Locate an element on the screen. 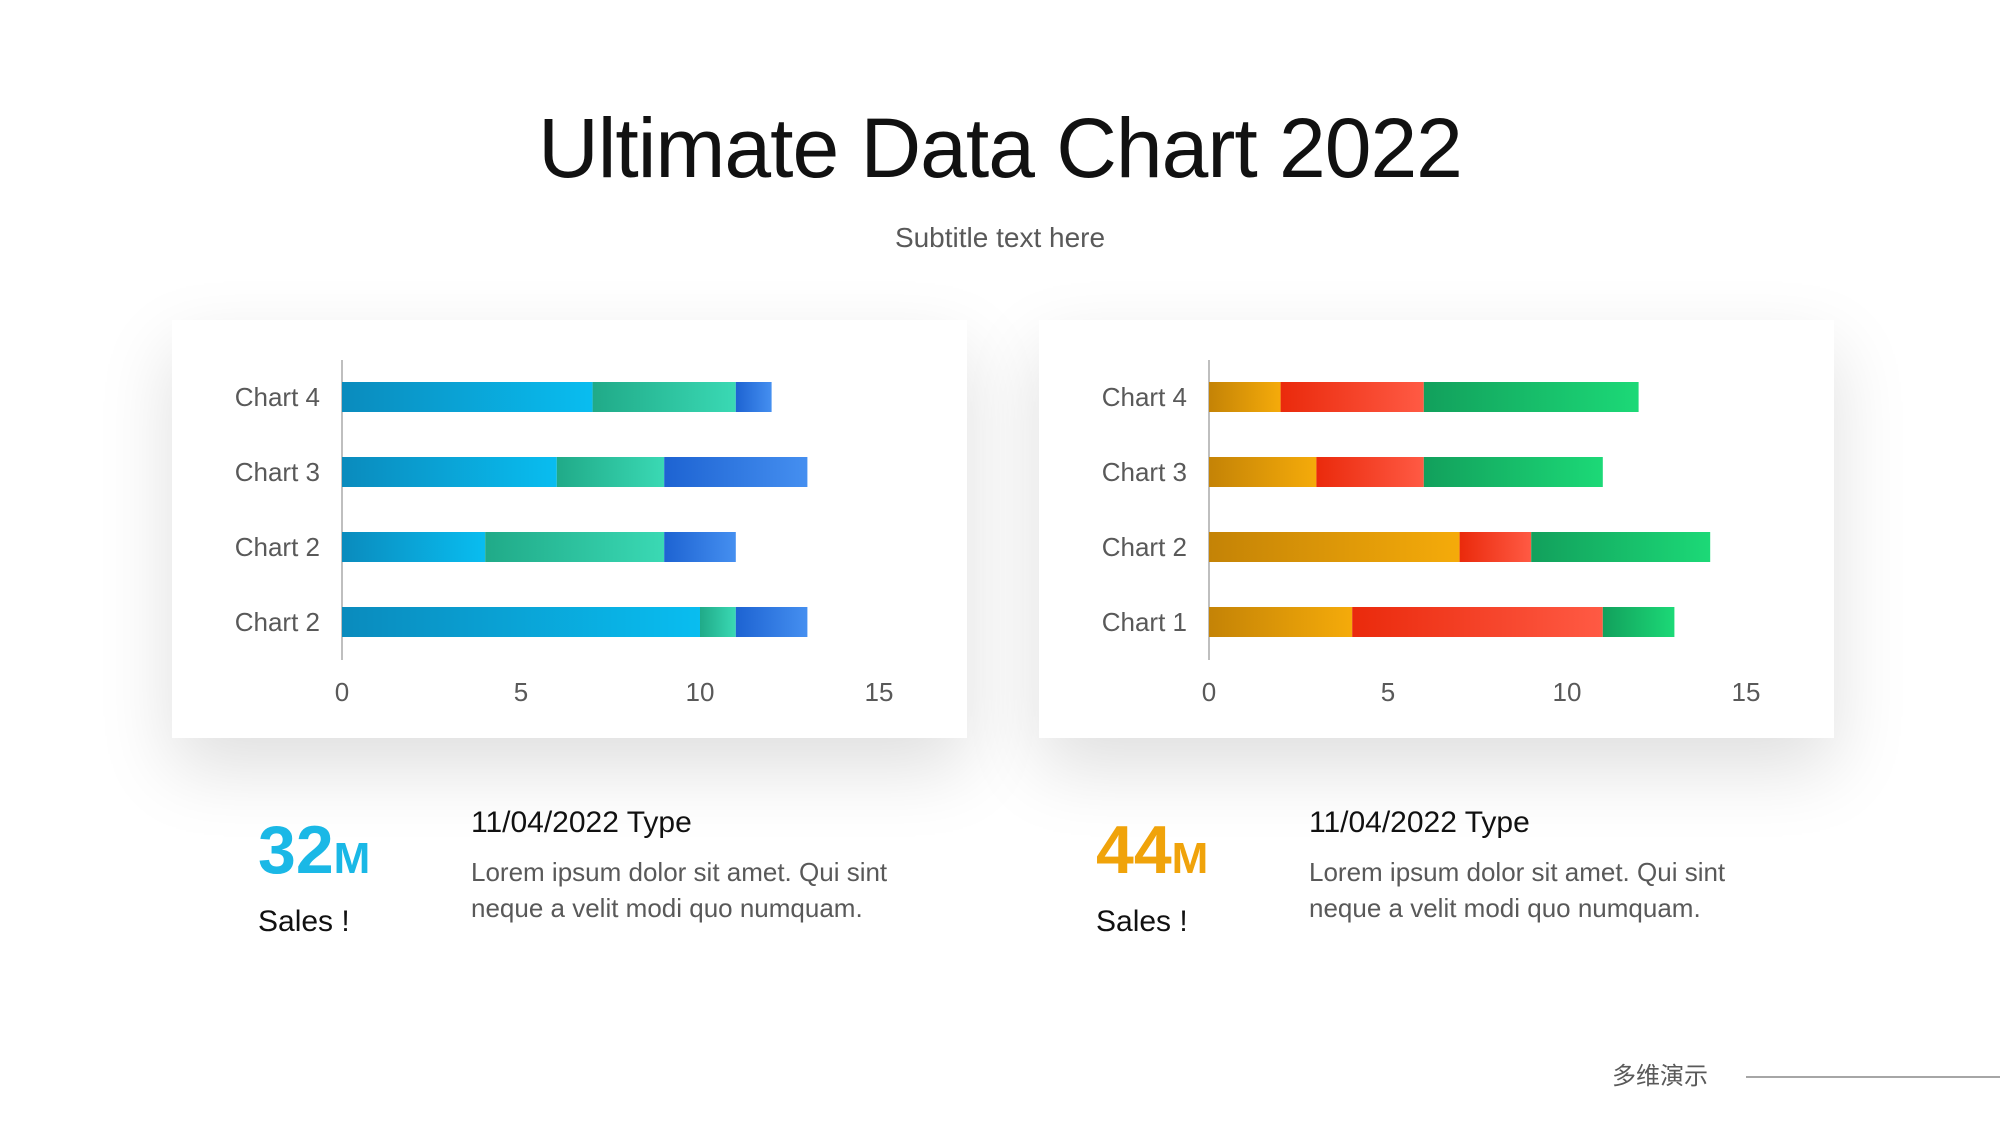  page-title: Ultimate Data Chart 2022 is located at coordinates (1000, 148).